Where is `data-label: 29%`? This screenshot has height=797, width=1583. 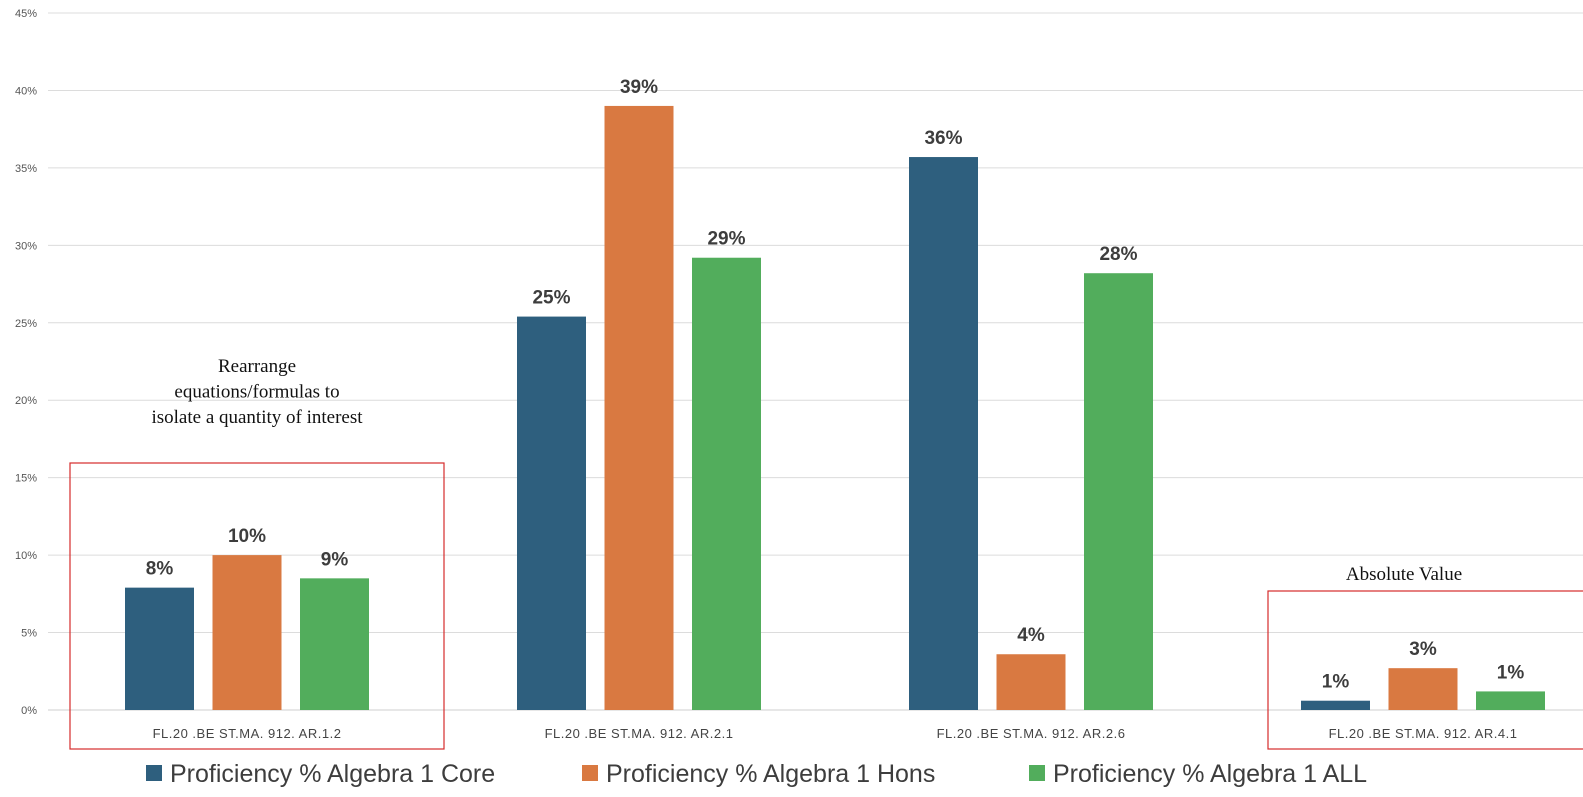
data-label: 29% is located at coordinates (726, 239).